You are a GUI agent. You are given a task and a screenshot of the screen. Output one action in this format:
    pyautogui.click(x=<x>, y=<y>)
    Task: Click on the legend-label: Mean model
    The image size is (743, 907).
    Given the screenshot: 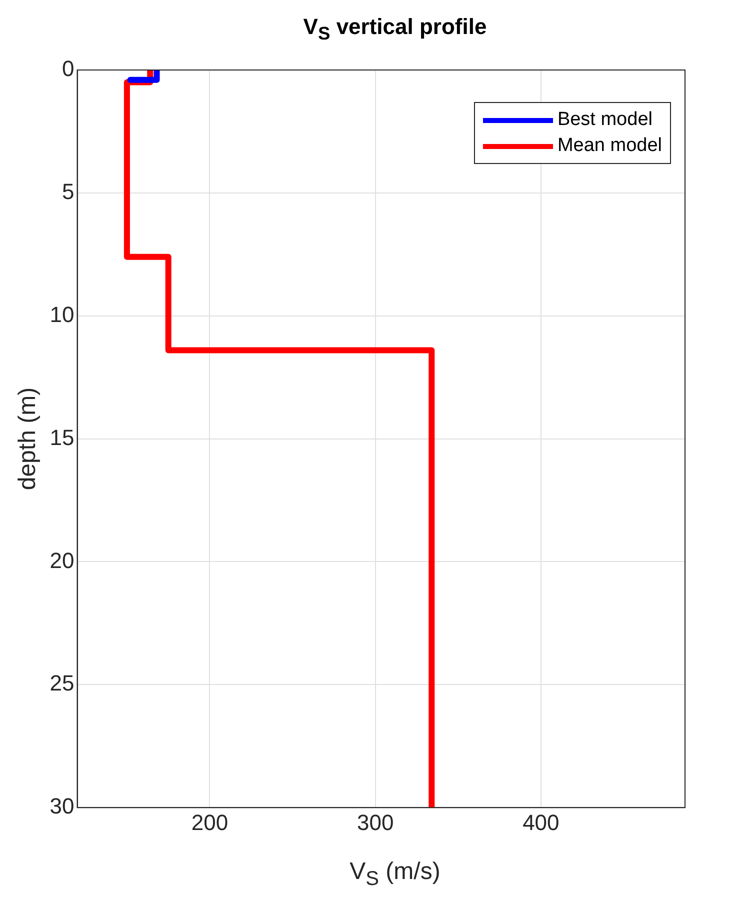 What is the action you would take?
    pyautogui.click(x=609, y=146)
    